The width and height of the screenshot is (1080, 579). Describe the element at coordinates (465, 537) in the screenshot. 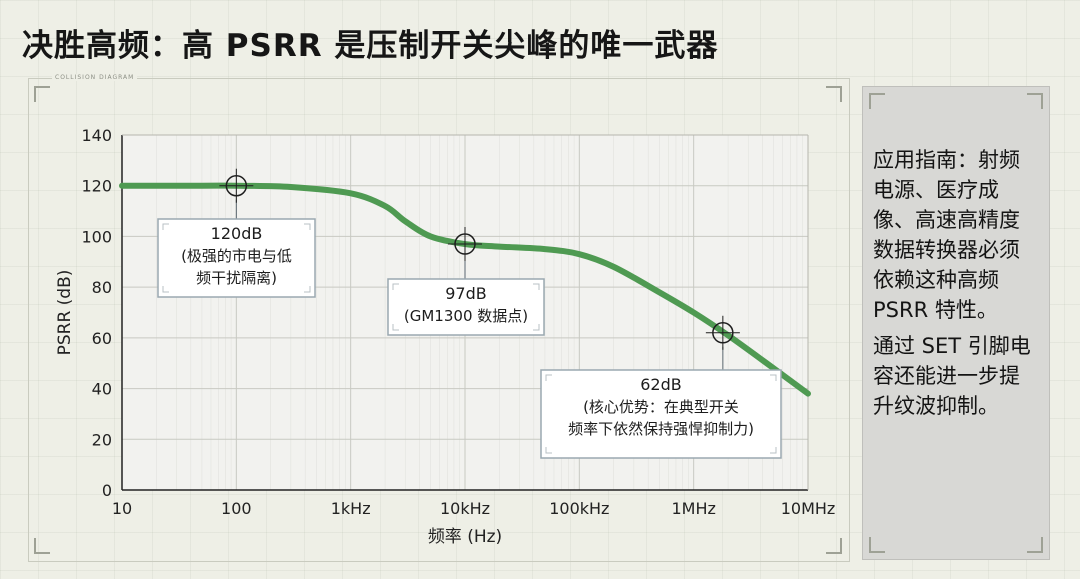

I see `x-axis-label: 频率 (Hz)` at that location.